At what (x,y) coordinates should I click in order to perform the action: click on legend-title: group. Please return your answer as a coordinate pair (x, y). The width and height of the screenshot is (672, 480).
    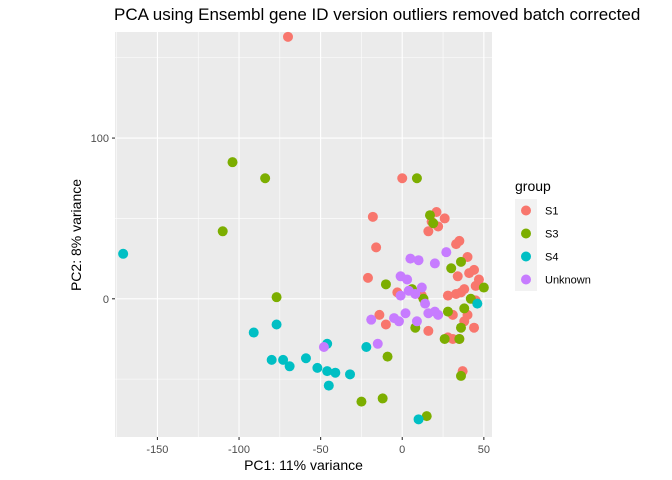
    Looking at the image, I should click on (533, 186).